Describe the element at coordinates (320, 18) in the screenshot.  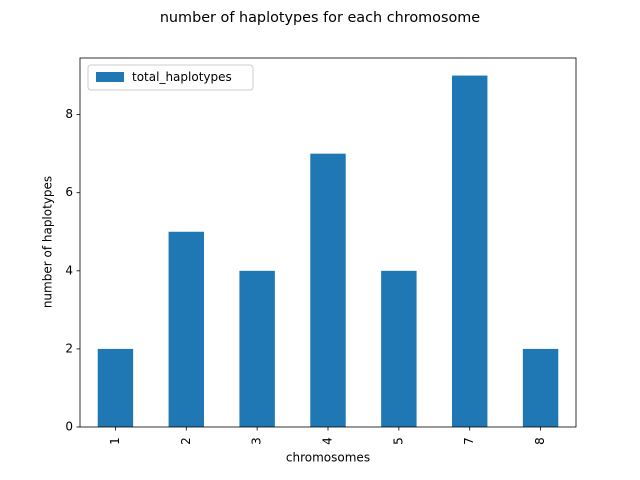
I see `chart-title: number of haplotypes for each chromosome` at that location.